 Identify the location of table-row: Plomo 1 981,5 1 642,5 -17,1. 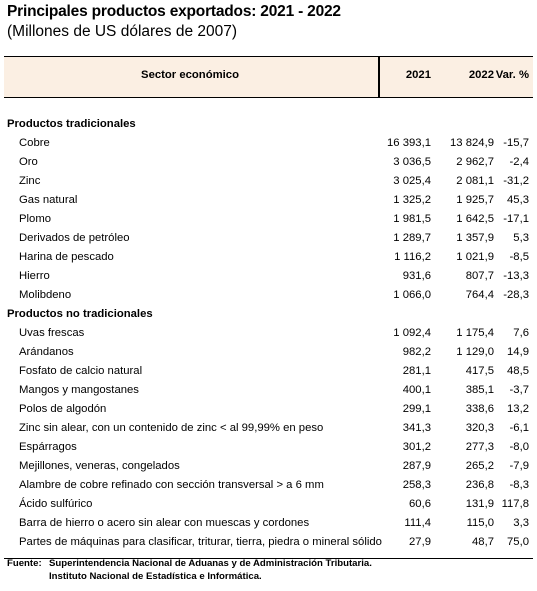
(268, 219).